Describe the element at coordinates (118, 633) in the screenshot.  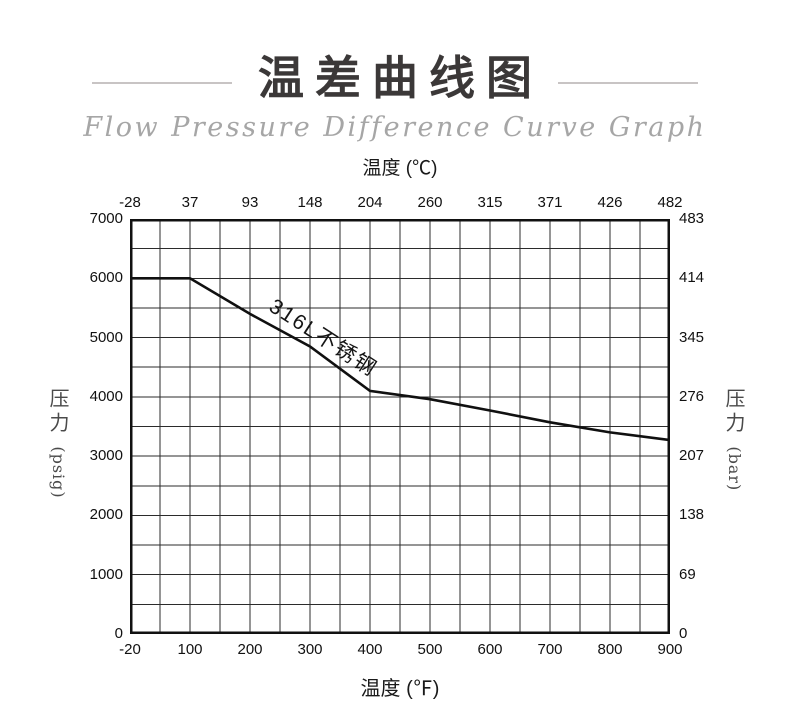
I see `left-axis-tick: 0` at that location.